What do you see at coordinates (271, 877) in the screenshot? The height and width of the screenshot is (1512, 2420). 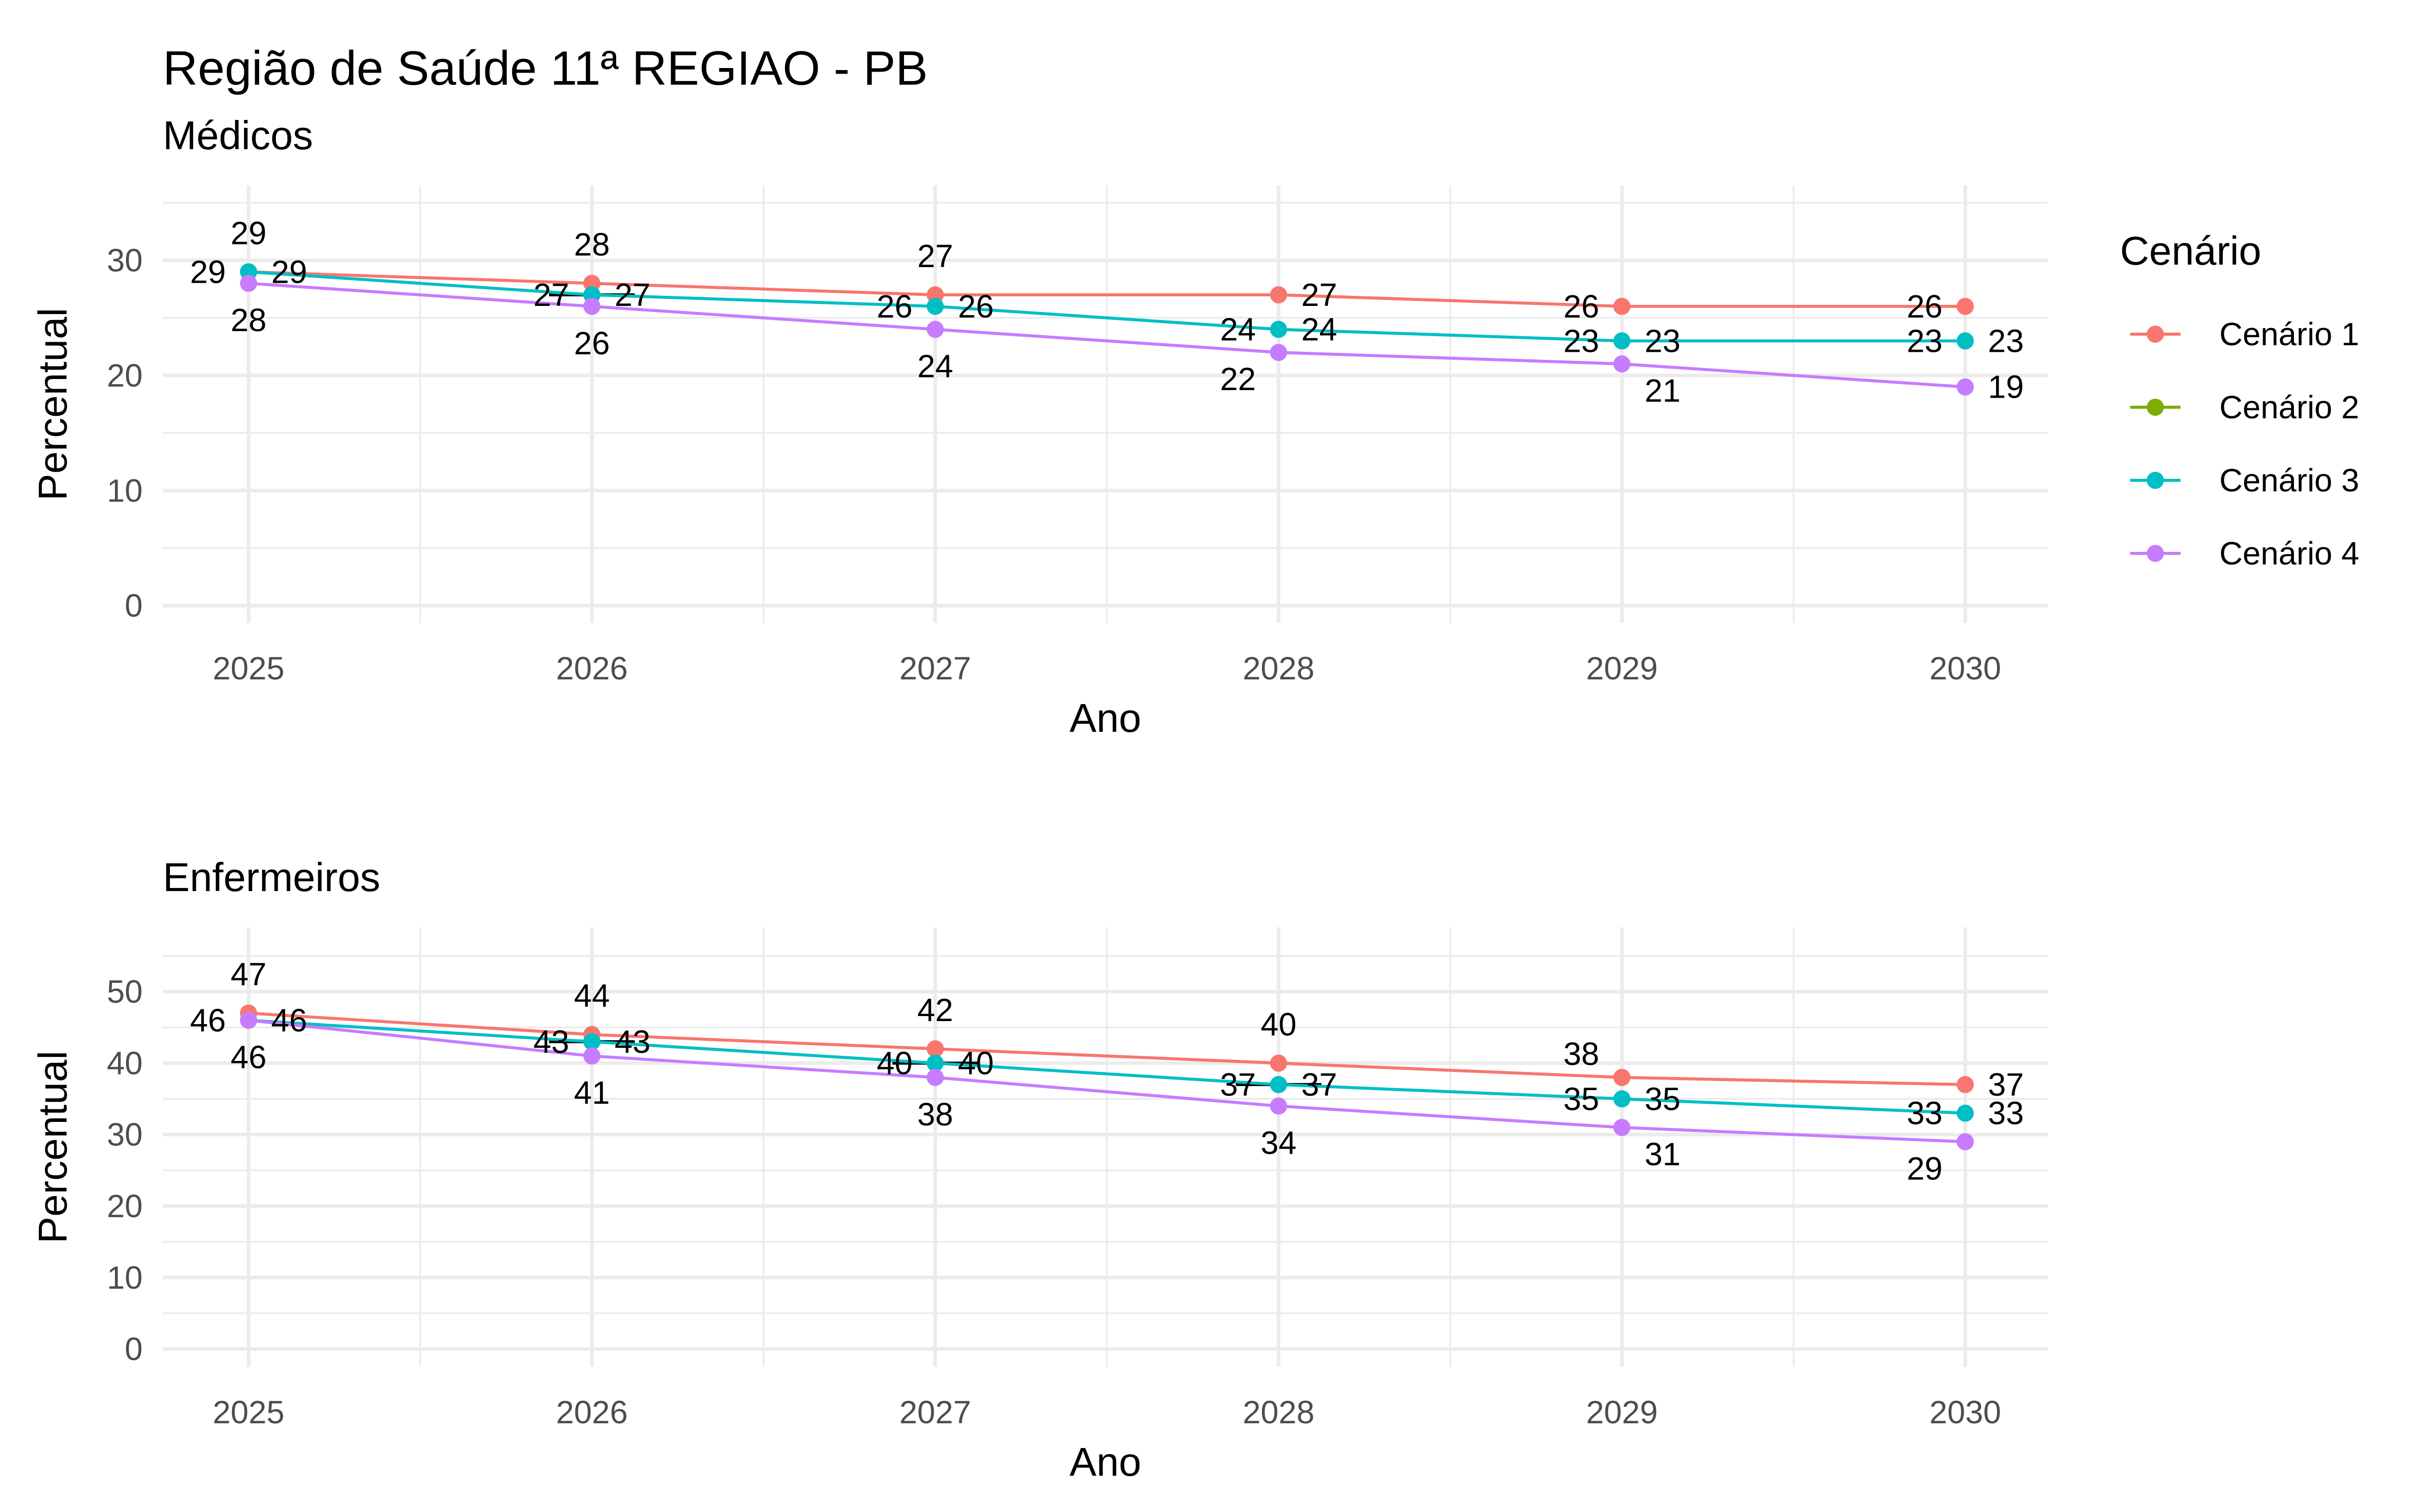 I see `chart-subtitle: Enfermeiros` at bounding box center [271, 877].